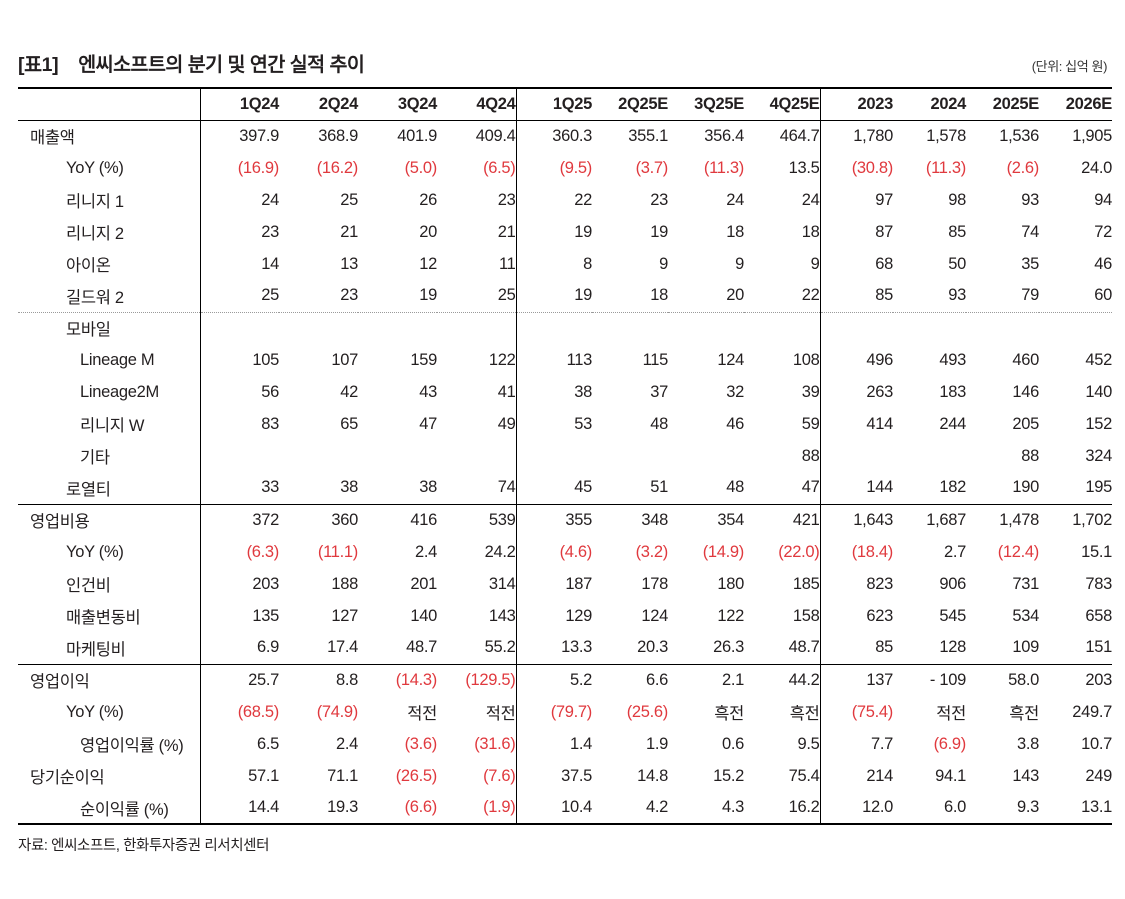 This screenshot has height=899, width=1125. Describe the element at coordinates (112, 426) in the screenshot. I see `row-label: 리니지 W` at that location.